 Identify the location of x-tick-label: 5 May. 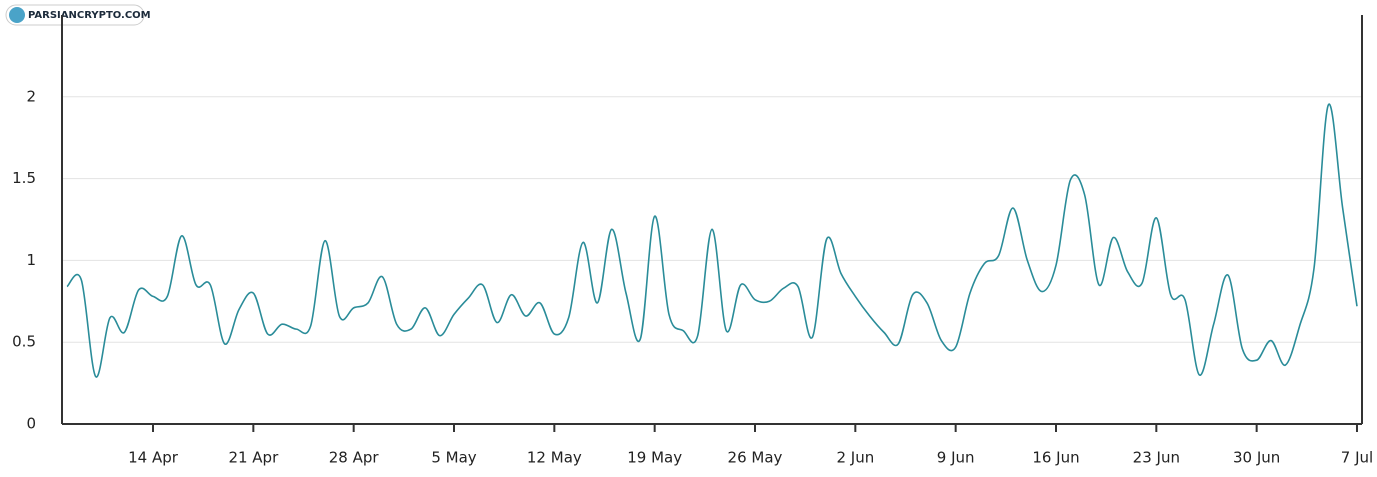
(453, 458).